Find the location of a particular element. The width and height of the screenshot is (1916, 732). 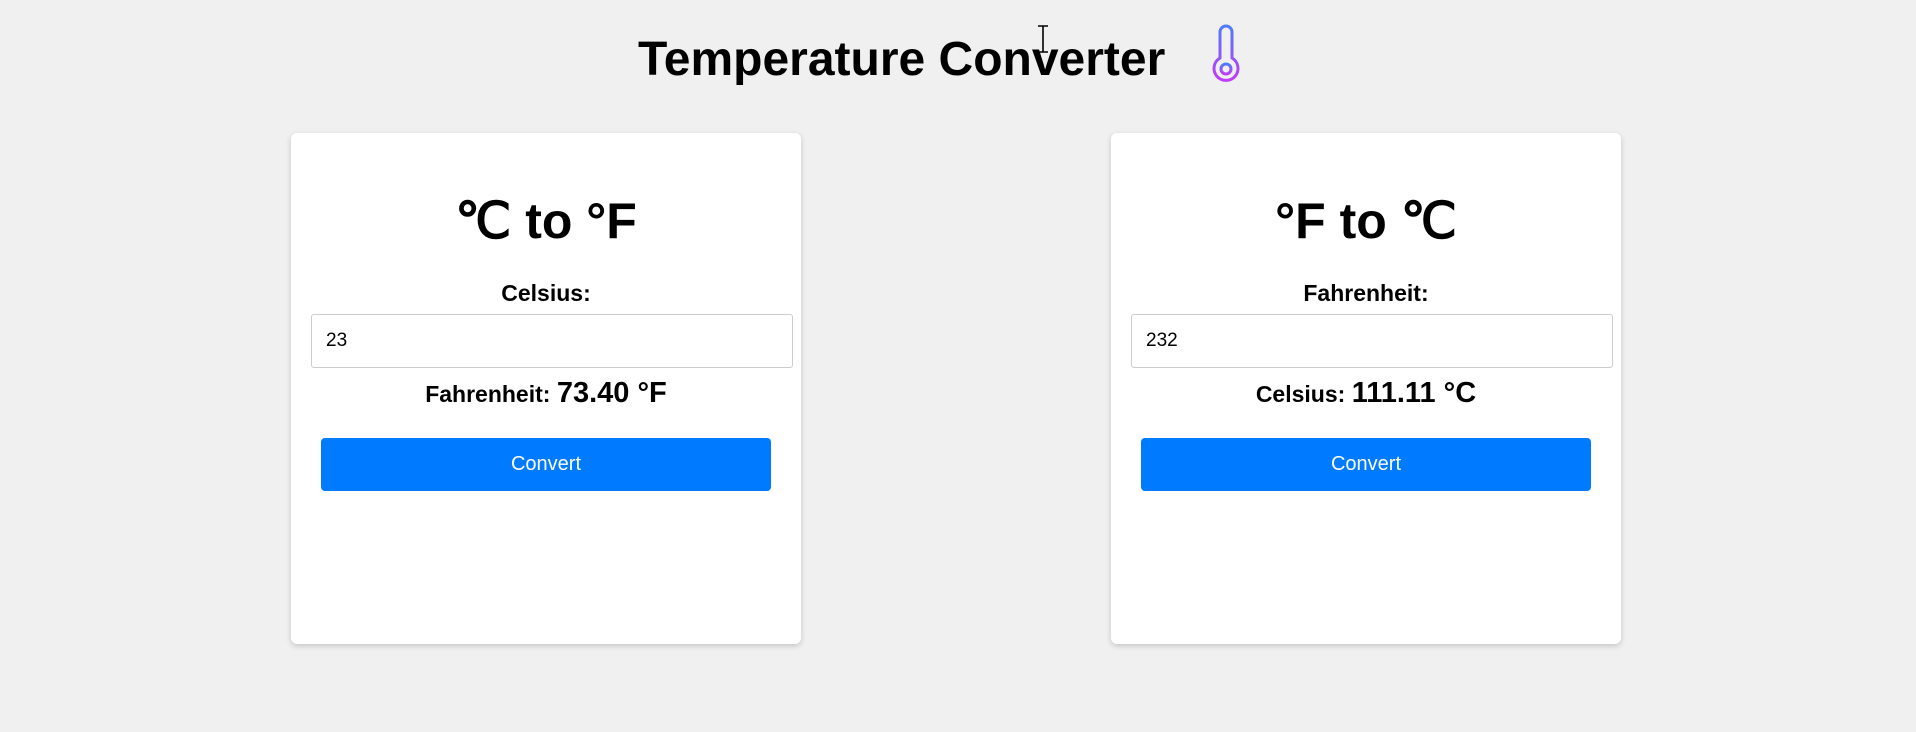

header: Temperature Converter is located at coordinates (958, 59).